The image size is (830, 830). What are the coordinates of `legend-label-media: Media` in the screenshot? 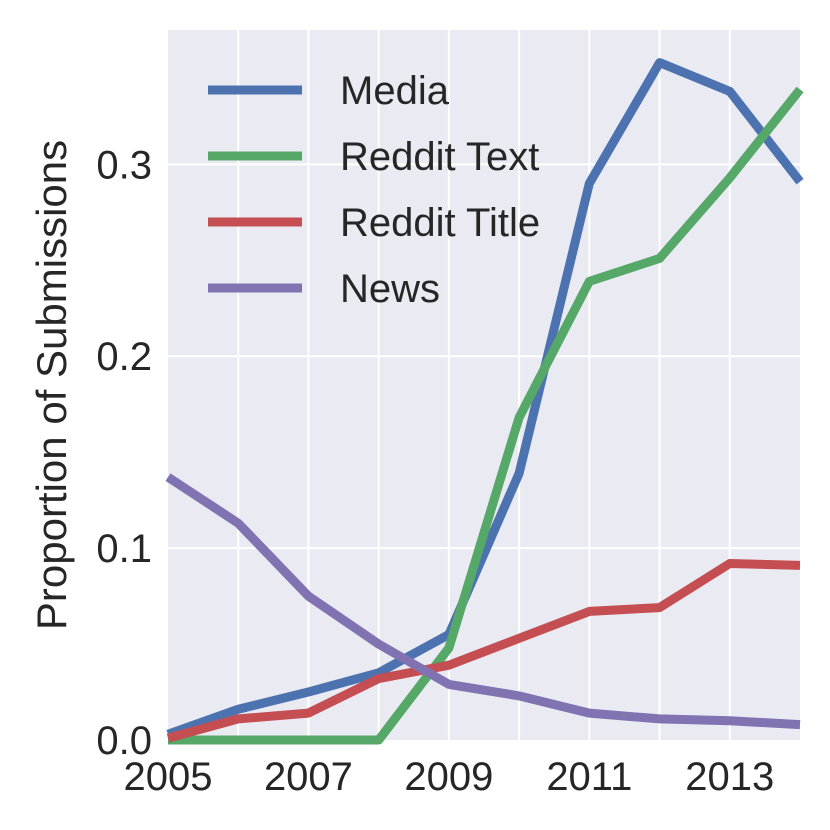 It's located at (395, 91).